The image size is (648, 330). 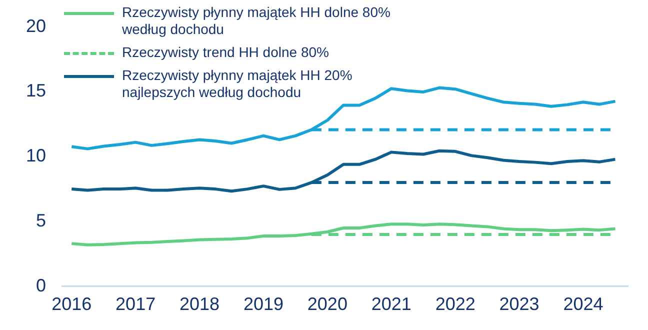 I want to click on x-tick-label: 2017, so click(x=136, y=304).